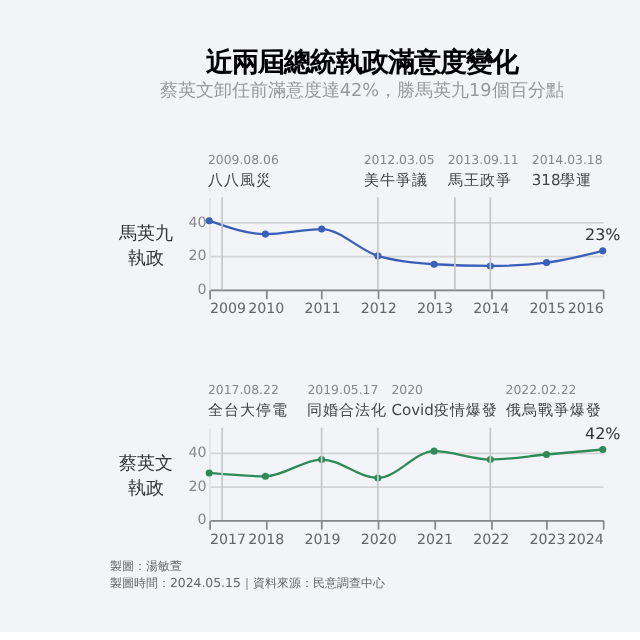 The image size is (640, 640). I want to click on x-tick-label: 2019, so click(322, 538).